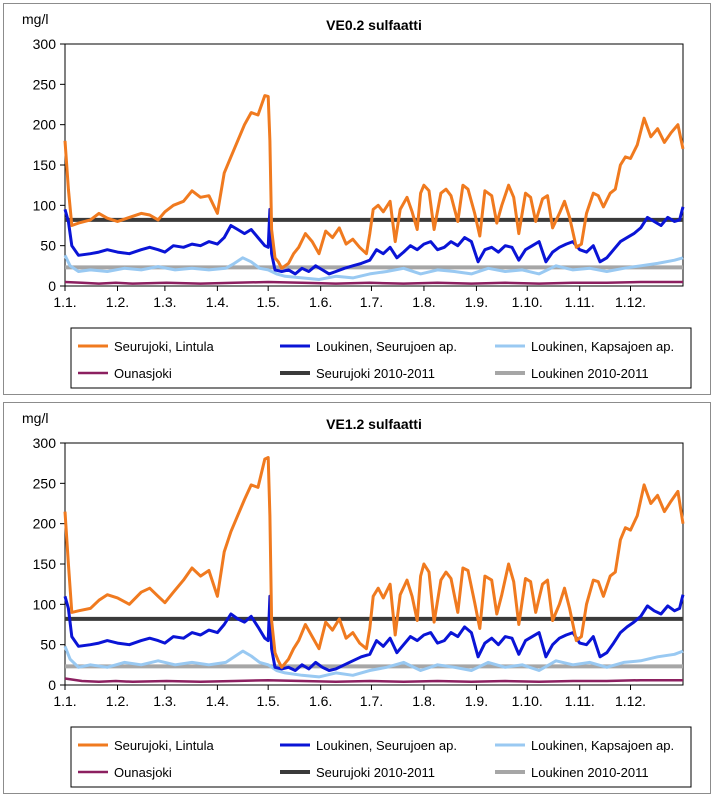  I want to click on chart-title: VE0.2 sulfaatti, so click(374, 25).